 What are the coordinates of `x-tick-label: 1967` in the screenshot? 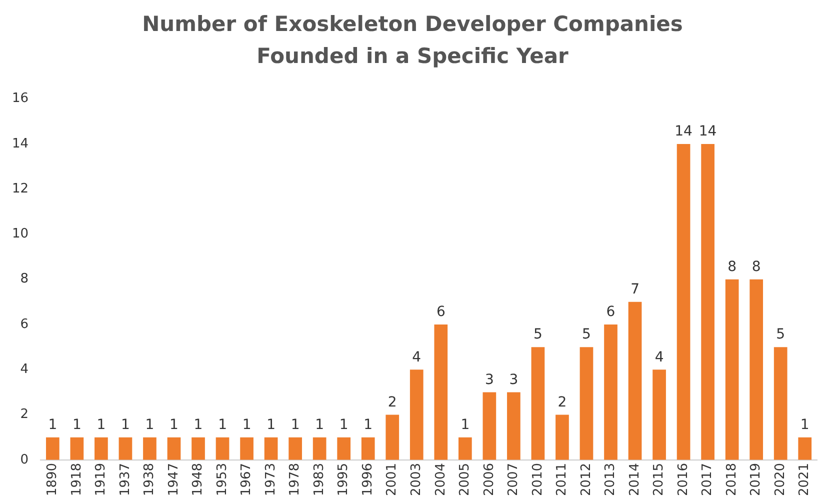 It's located at (246, 479).